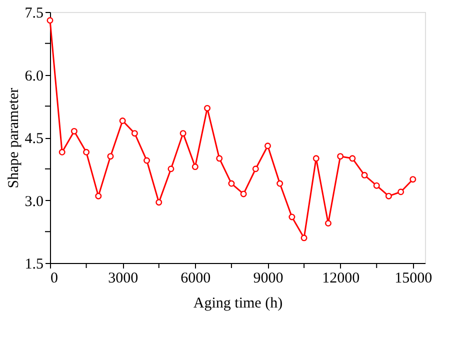 The height and width of the screenshot is (338, 462). What do you see at coordinates (34, 202) in the screenshot?
I see `y-tick-label: 3.0` at bounding box center [34, 202].